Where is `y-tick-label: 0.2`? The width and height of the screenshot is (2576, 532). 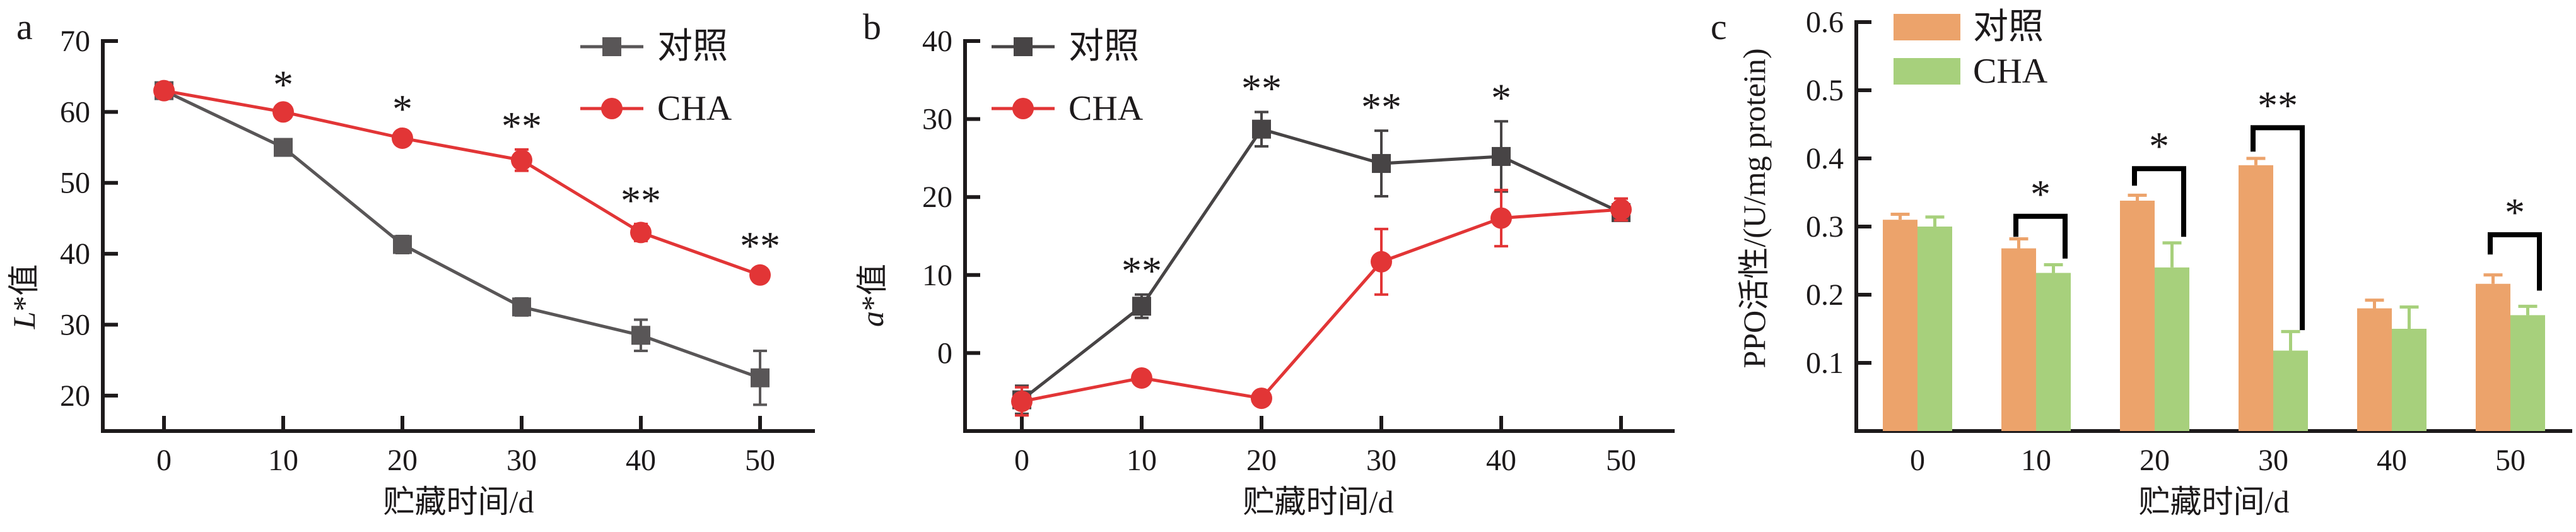 y-tick-label: 0.2 is located at coordinates (1825, 295).